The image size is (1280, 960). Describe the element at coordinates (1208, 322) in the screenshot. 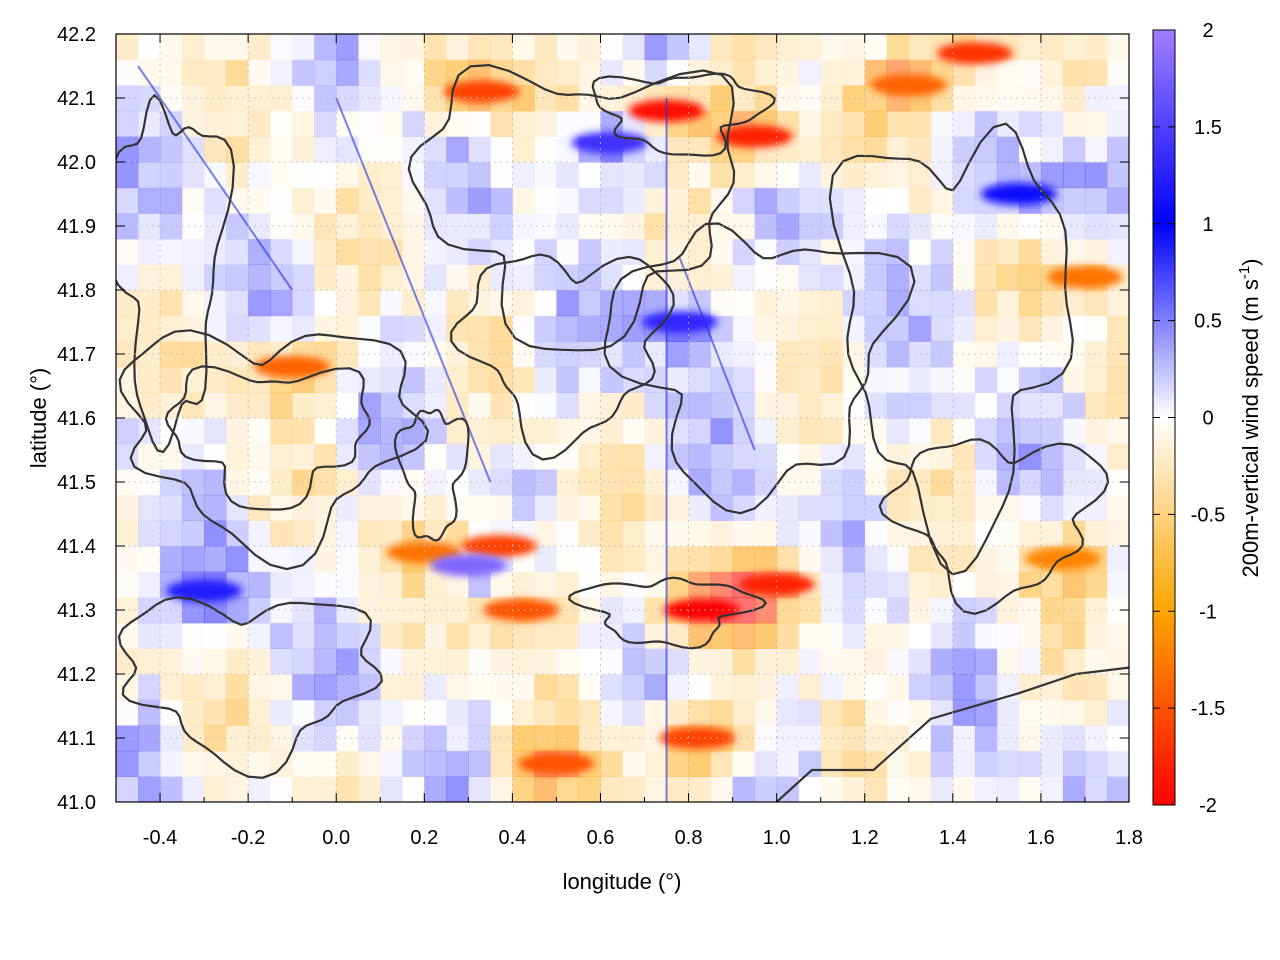

I see `colorbar-tick-label: 0.5` at that location.